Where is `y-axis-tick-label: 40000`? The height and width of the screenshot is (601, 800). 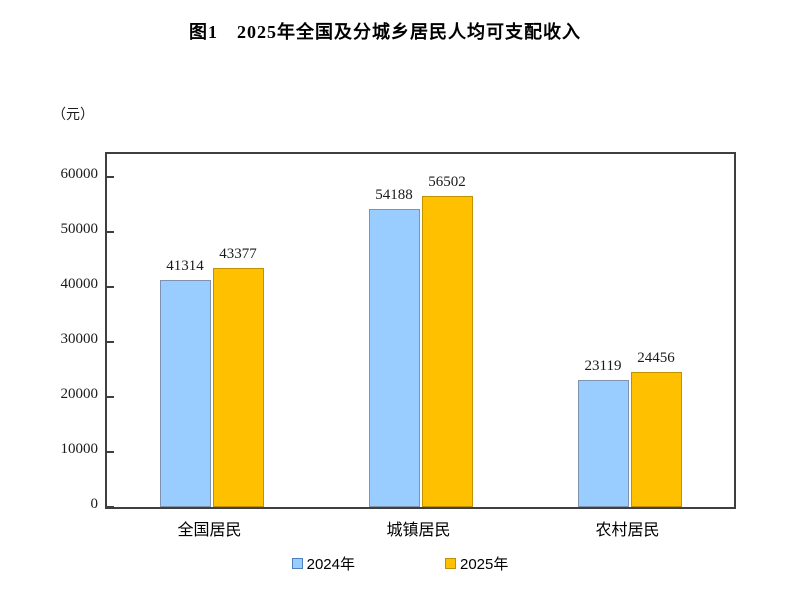
y-axis-tick-label: 40000 is located at coordinates (79, 284).